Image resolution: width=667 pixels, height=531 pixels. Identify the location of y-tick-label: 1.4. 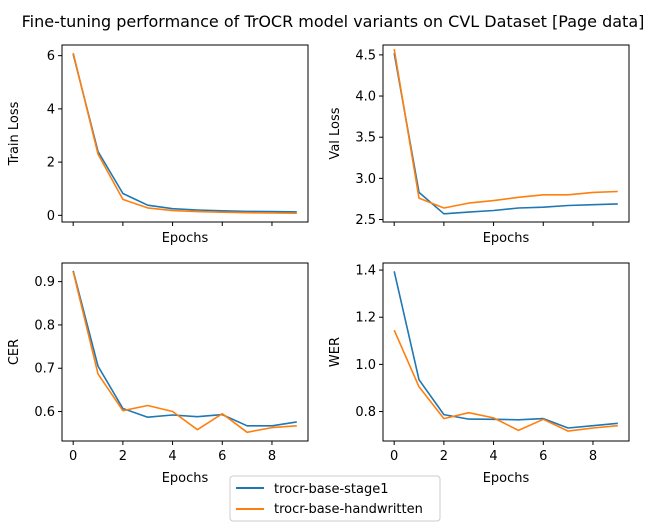
(365, 271).